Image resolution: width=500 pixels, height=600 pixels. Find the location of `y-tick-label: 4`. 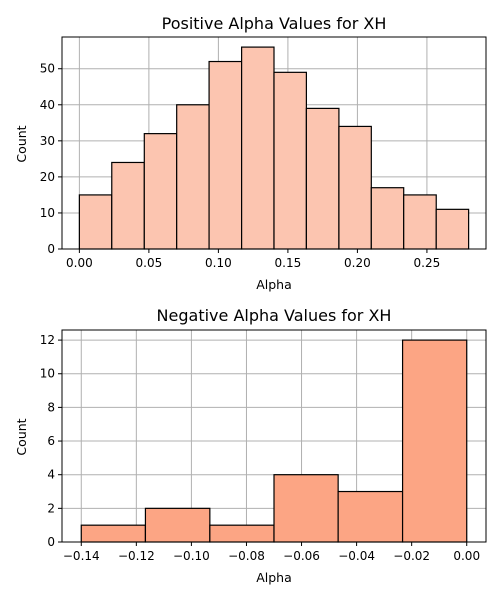

y-tick-label: 4 is located at coordinates (51, 475).